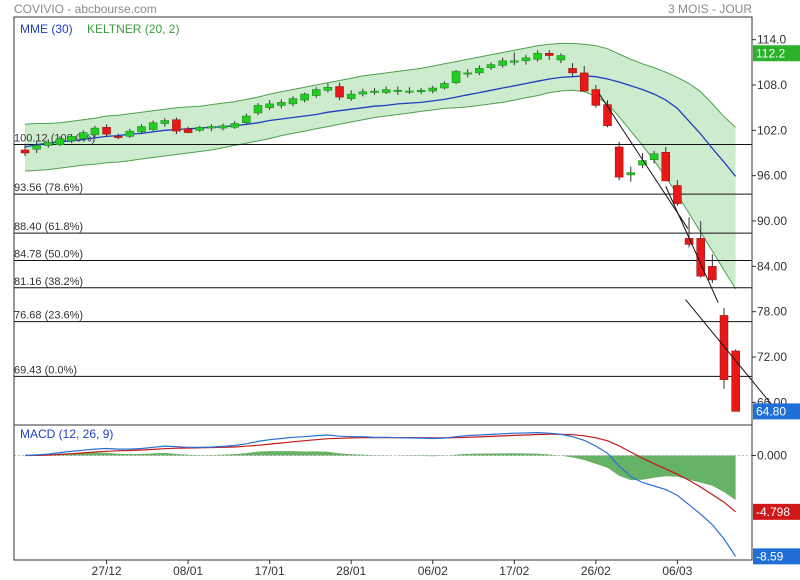  I want to click on y-tick-label: 114.0, so click(771, 40).